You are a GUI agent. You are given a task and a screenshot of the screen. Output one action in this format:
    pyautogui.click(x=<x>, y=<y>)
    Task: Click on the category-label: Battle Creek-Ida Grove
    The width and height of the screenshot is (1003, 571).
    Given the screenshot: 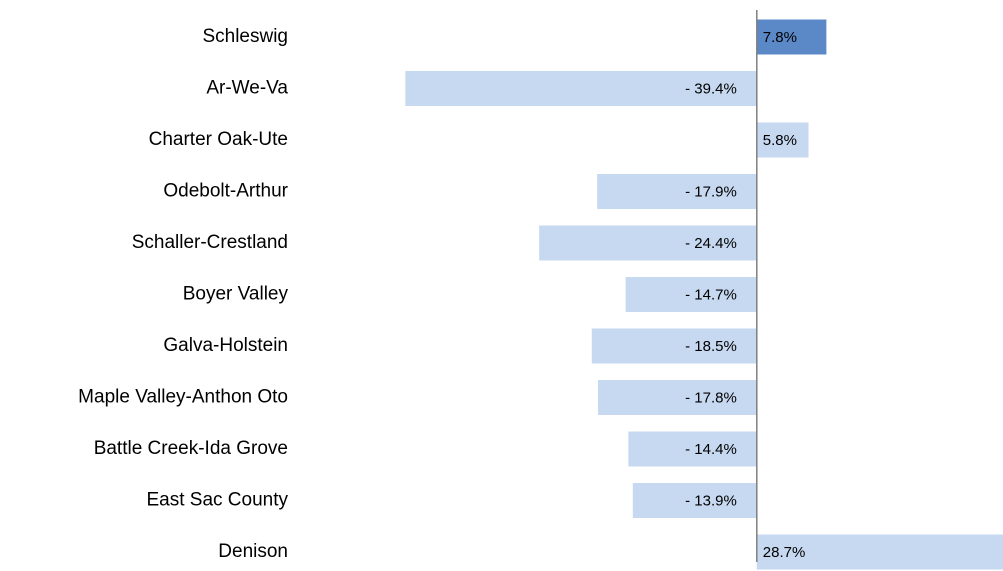 What is the action you would take?
    pyautogui.click(x=191, y=448)
    